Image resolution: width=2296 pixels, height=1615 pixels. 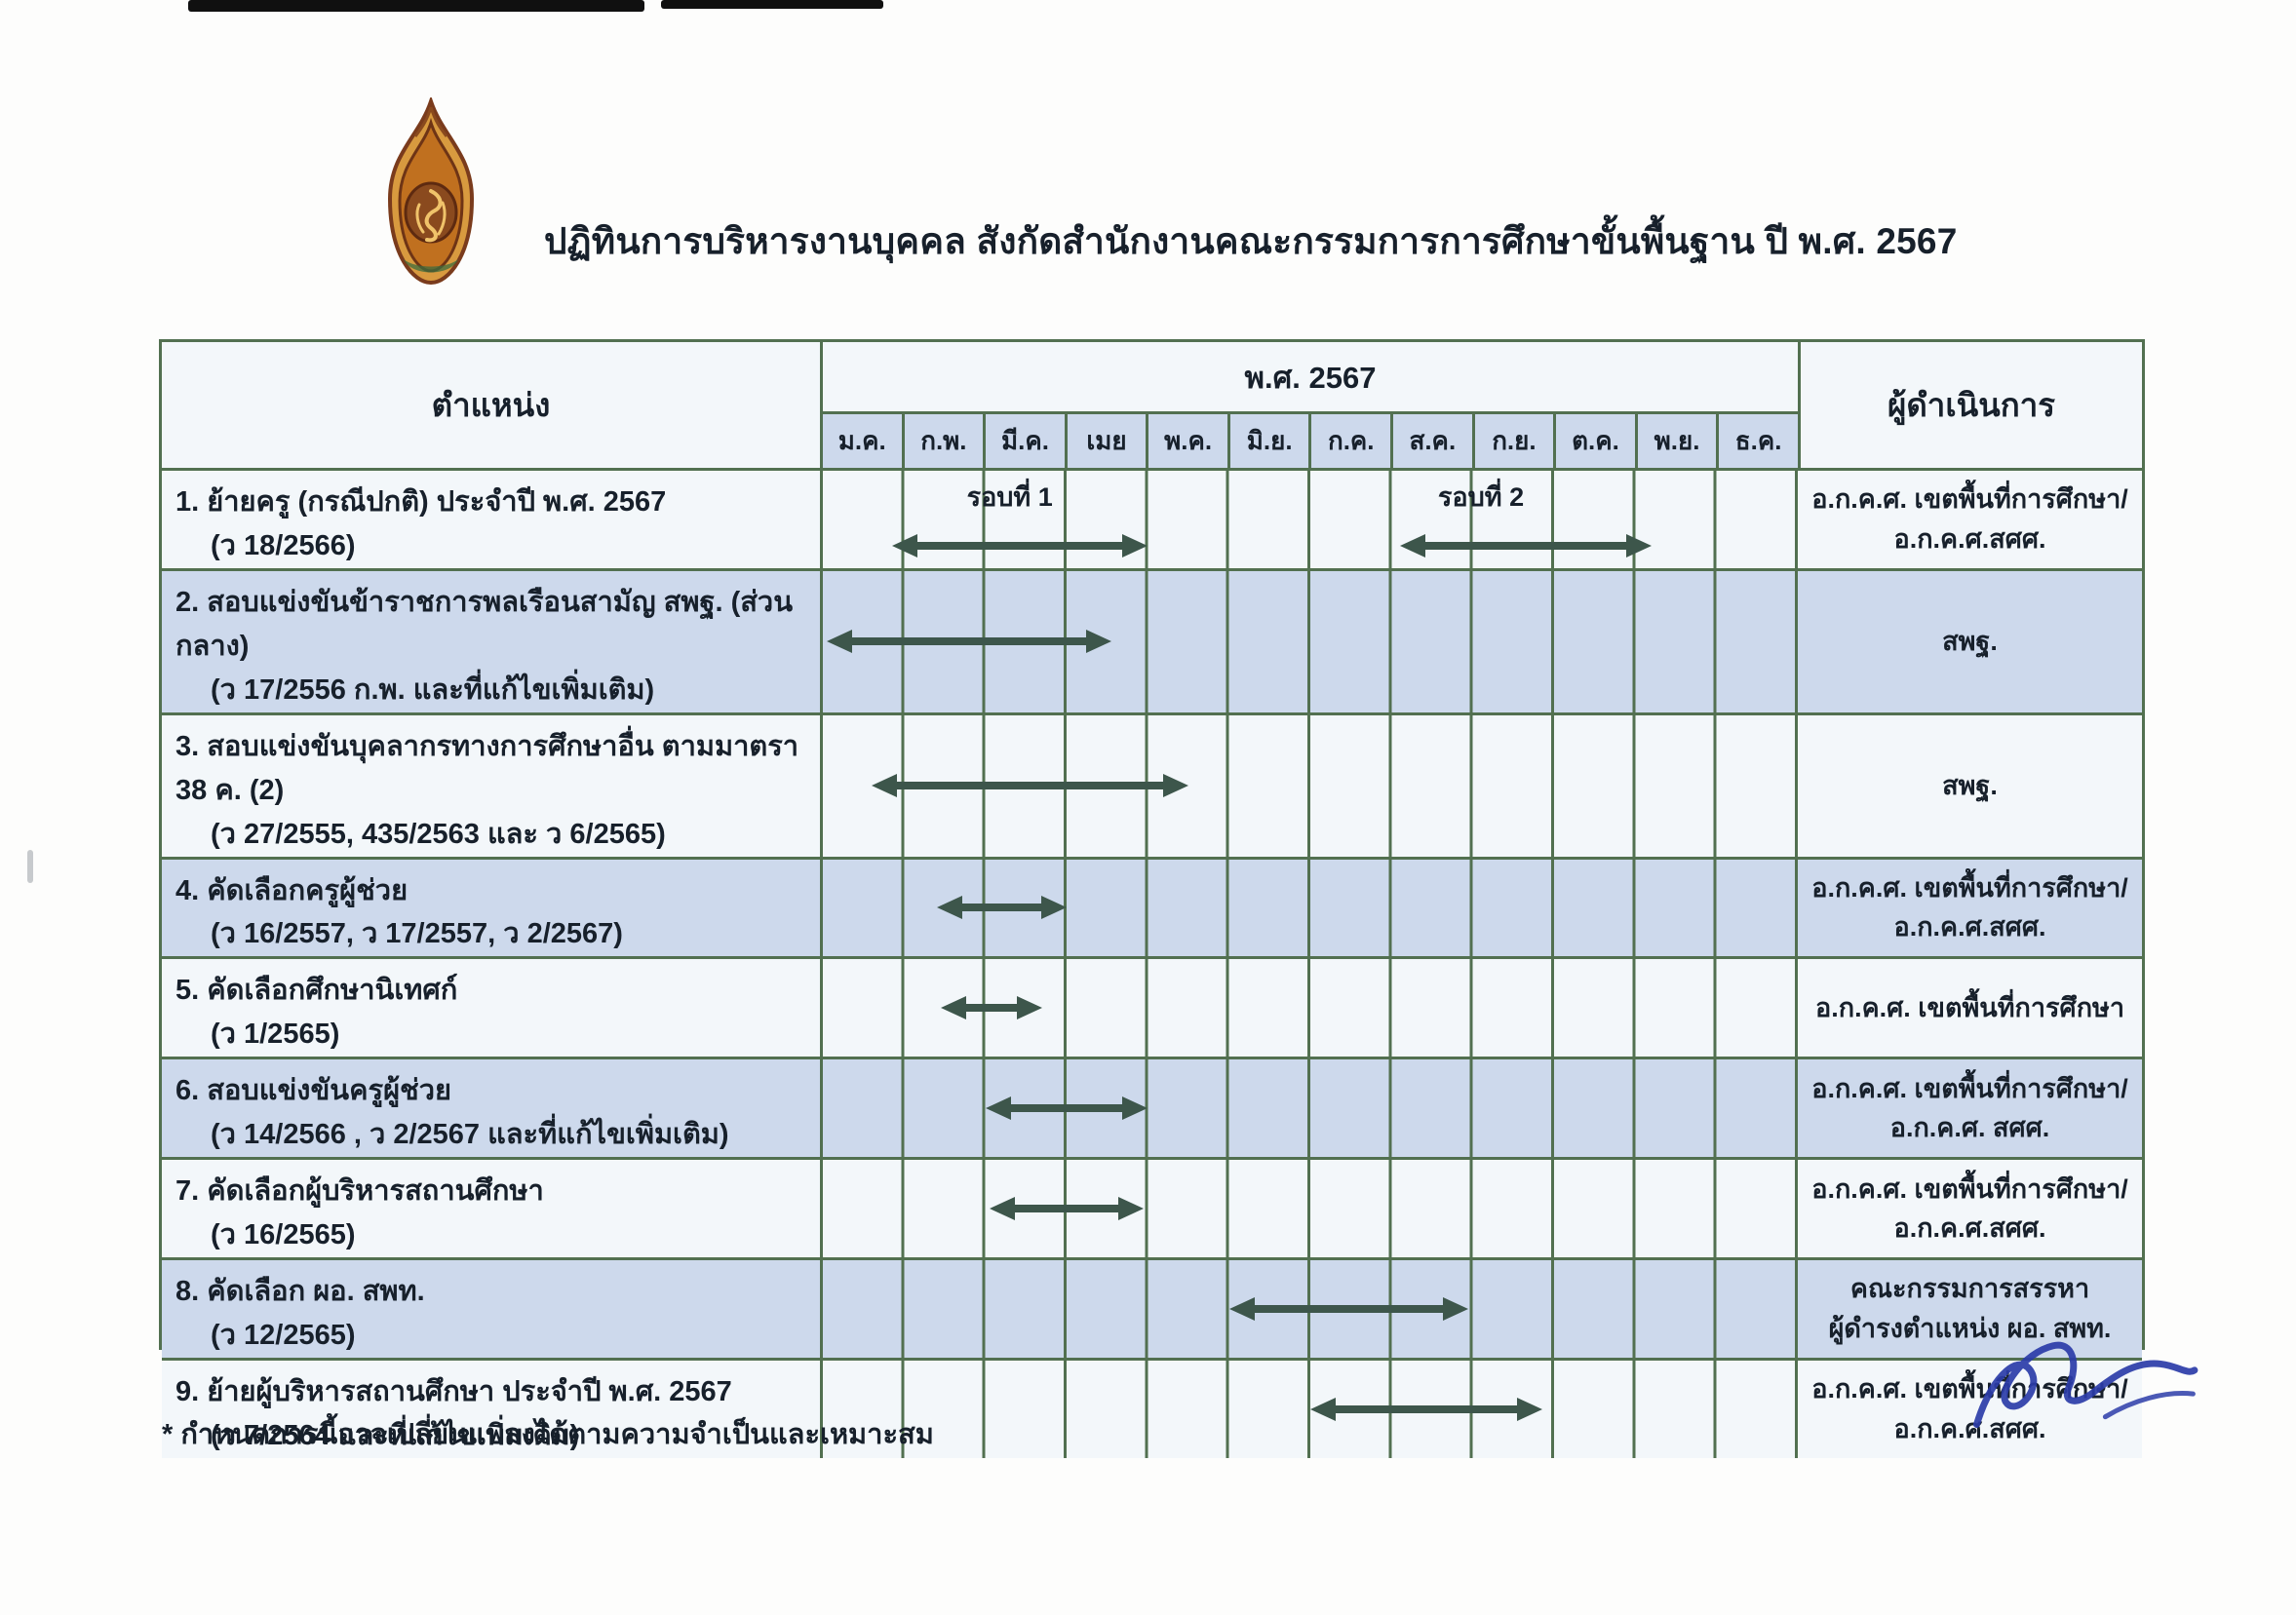 I want to click on month-header: ธ.ค., so click(x=1758, y=441).